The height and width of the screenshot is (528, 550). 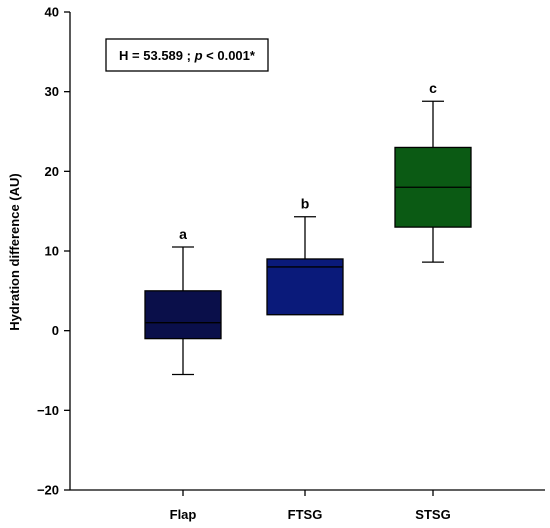 What do you see at coordinates (229, 55) in the screenshot?
I see `statistic-suffix: < 0.001*` at bounding box center [229, 55].